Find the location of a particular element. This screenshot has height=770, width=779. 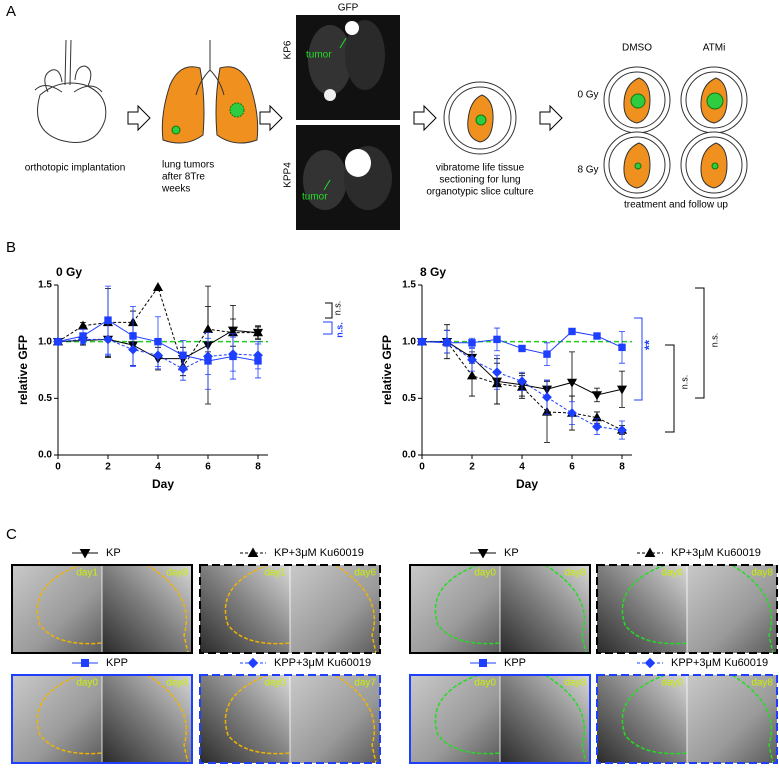

x-tick-label: 6 is located at coordinates (208, 467).